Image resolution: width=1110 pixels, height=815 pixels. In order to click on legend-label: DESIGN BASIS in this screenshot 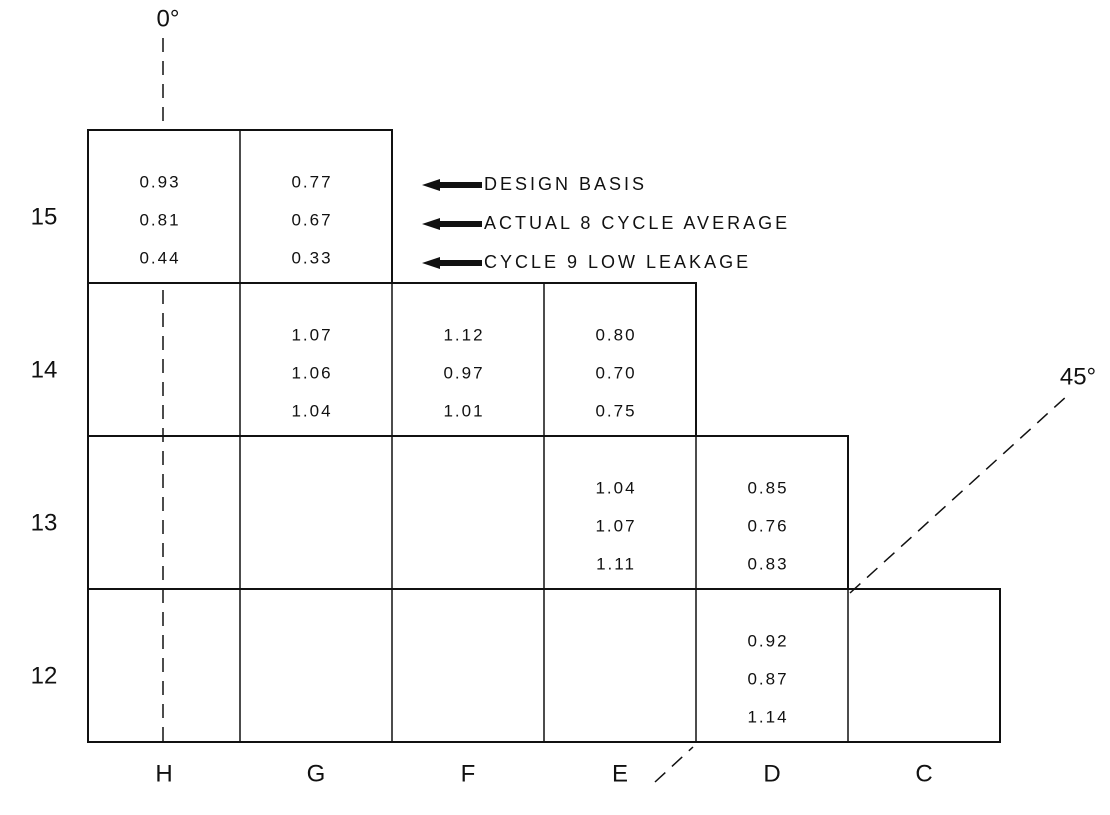, I will do `click(565, 184)`.